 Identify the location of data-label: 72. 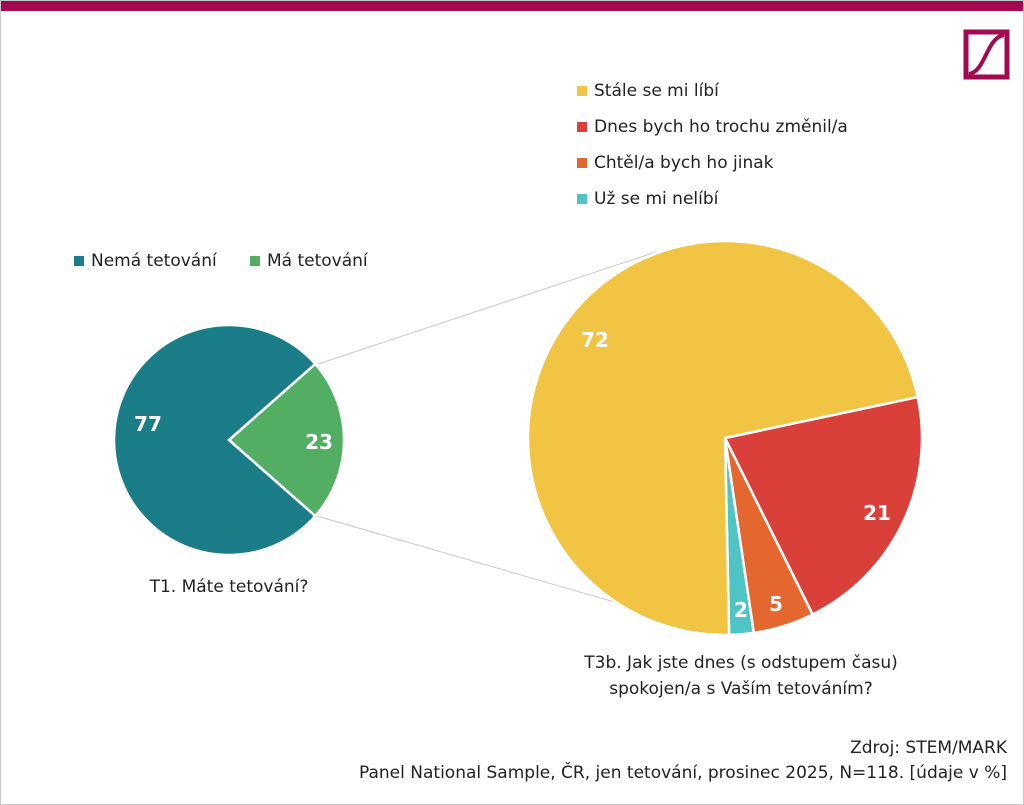
(595, 340).